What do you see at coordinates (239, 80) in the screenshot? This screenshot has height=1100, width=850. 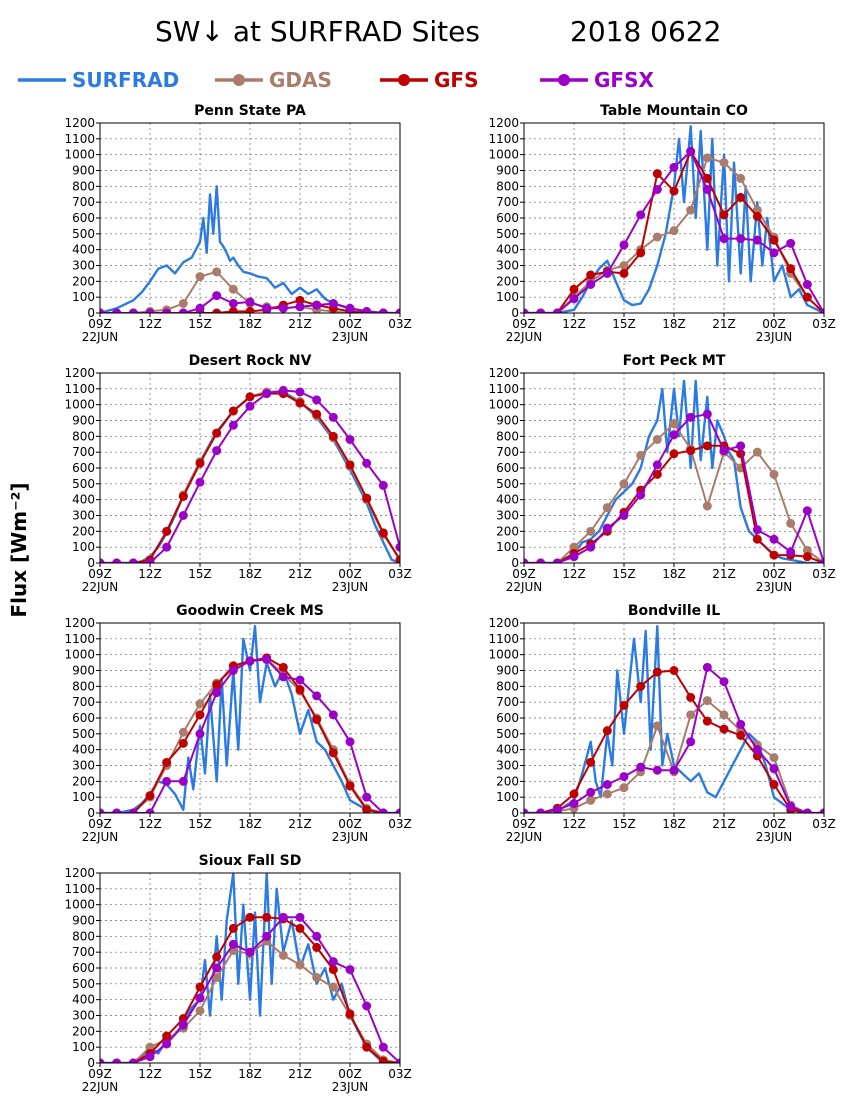 I see `legend-marker` at bounding box center [239, 80].